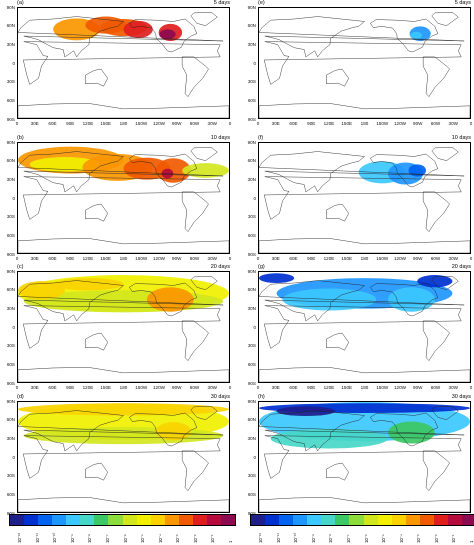 The image size is (474, 545). I want to click on colorbar-label: 10⁻¹², so click(19, 538).